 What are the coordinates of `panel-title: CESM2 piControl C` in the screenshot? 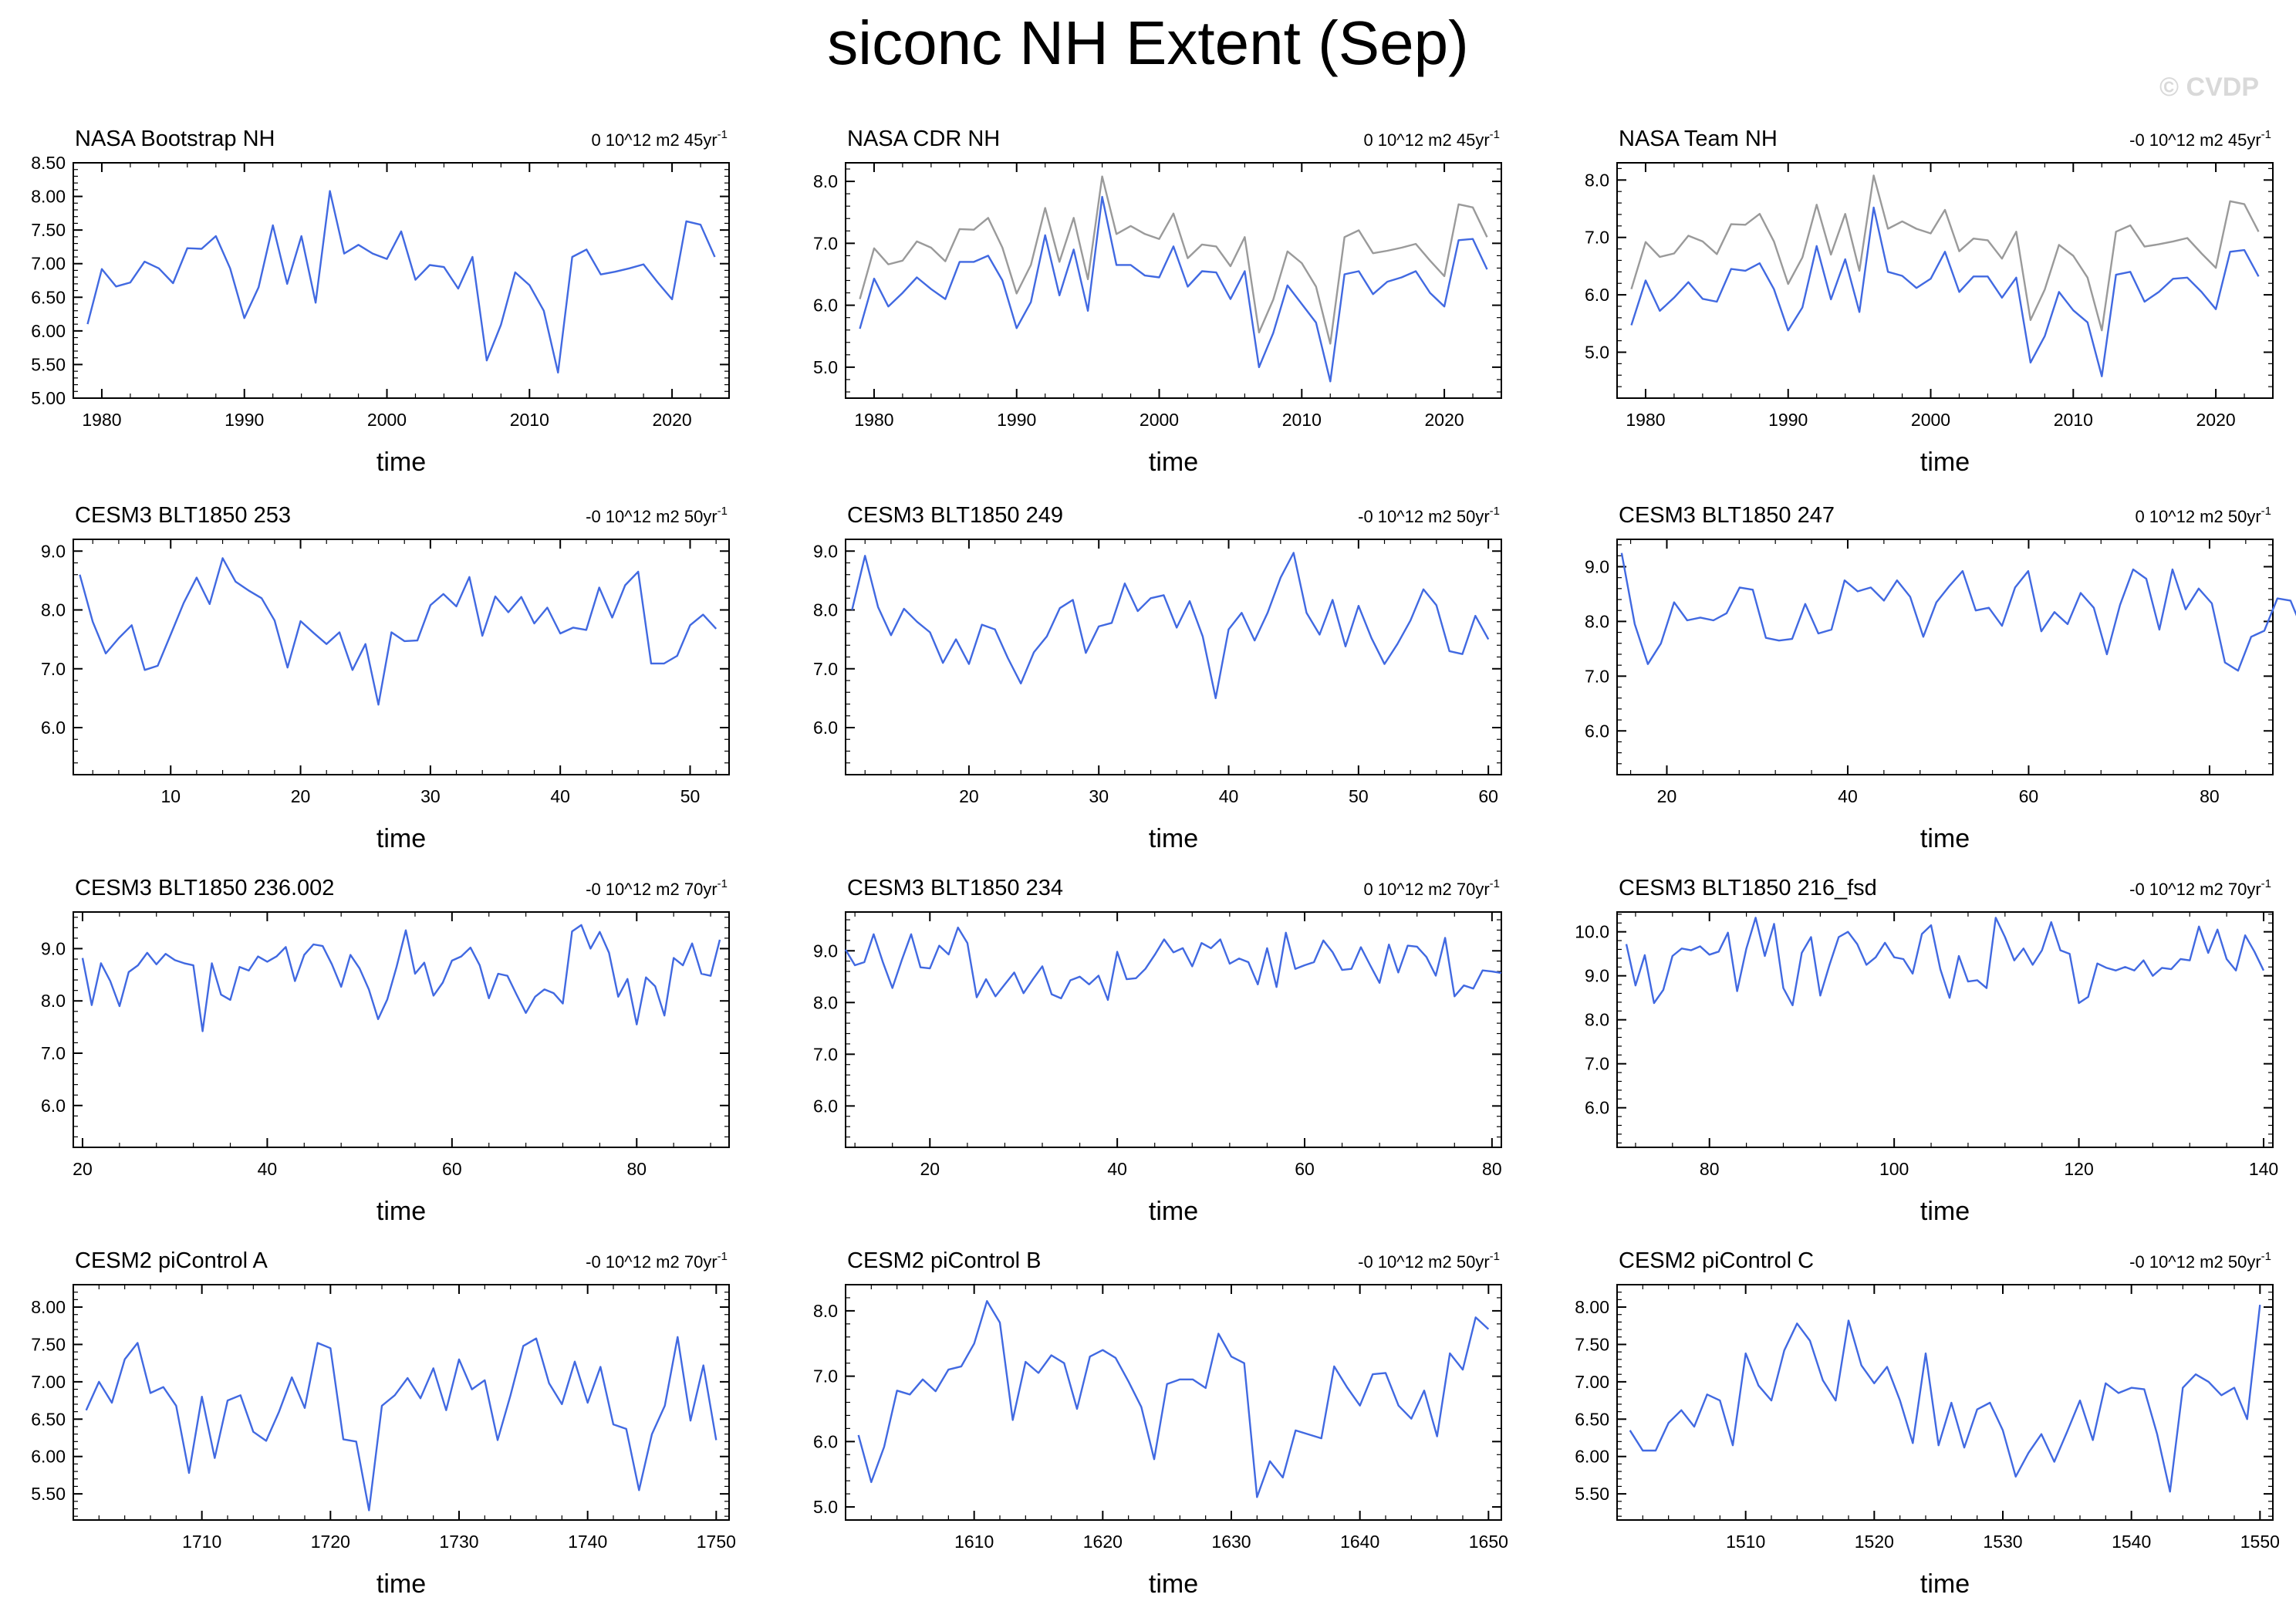 It's located at (1716, 1260).